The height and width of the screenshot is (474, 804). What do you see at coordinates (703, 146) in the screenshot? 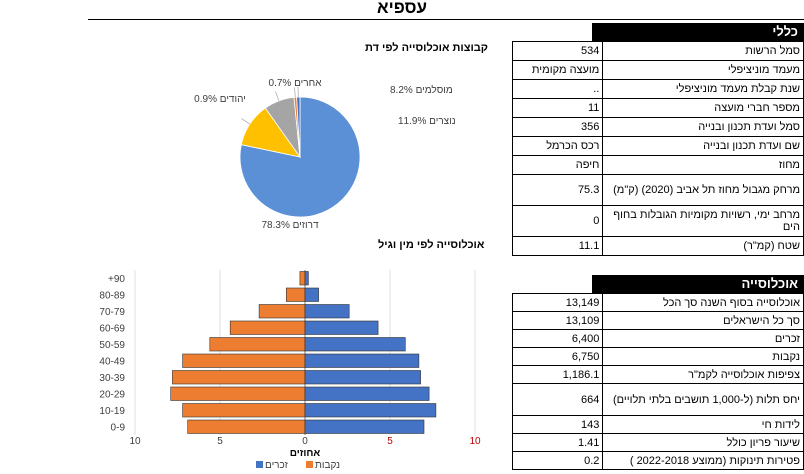
I see `row-label: שם ועדת תכנון ובנייה` at bounding box center [703, 146].